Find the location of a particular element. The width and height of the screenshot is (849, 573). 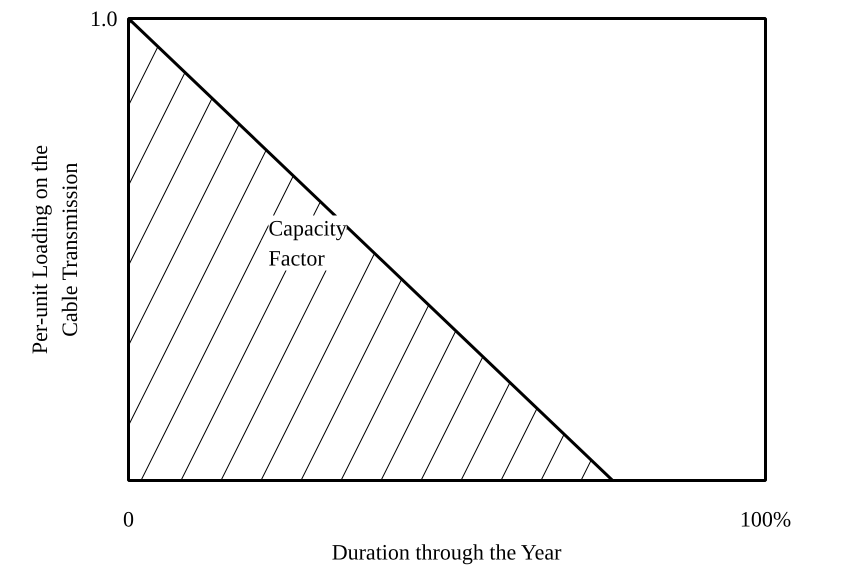

x-tick-label: 0 is located at coordinates (128, 519).